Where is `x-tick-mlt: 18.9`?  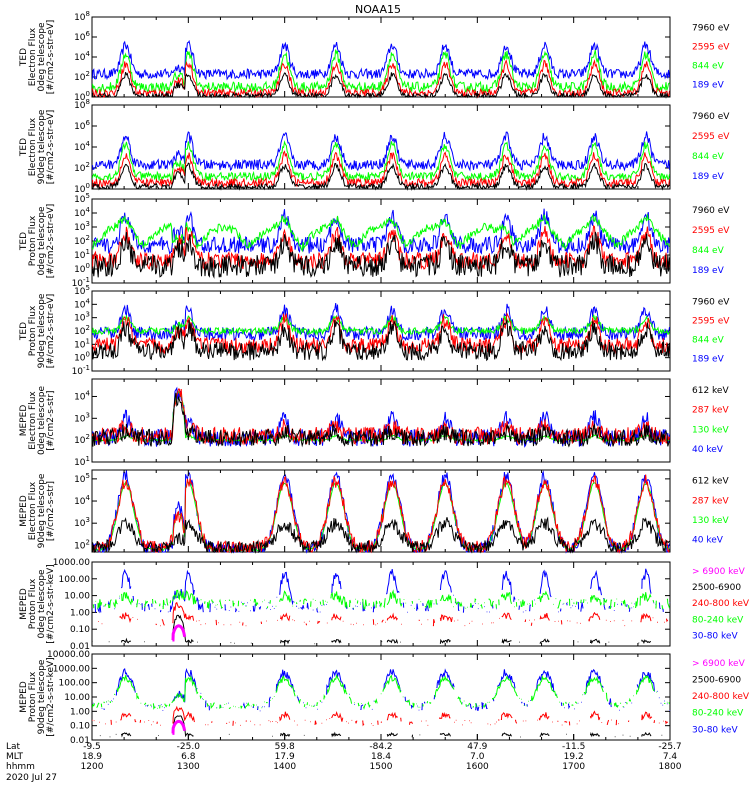
x-tick-mlt: 18.9 is located at coordinates (92, 757).